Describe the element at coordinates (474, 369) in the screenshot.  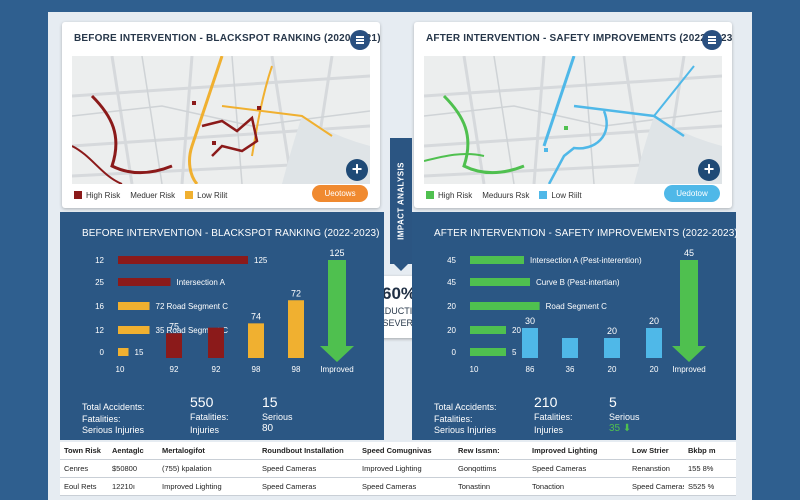
I see `x-tick-label: 10` at that location.